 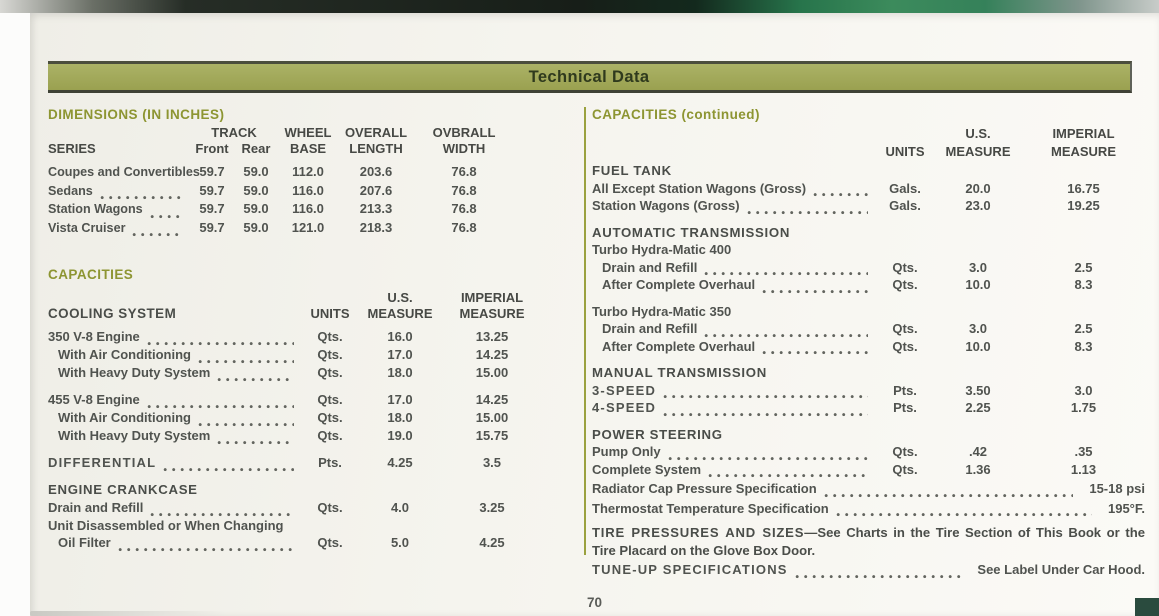 What do you see at coordinates (376, 208) in the screenshot?
I see `overall-length-cell: 213.3` at bounding box center [376, 208].